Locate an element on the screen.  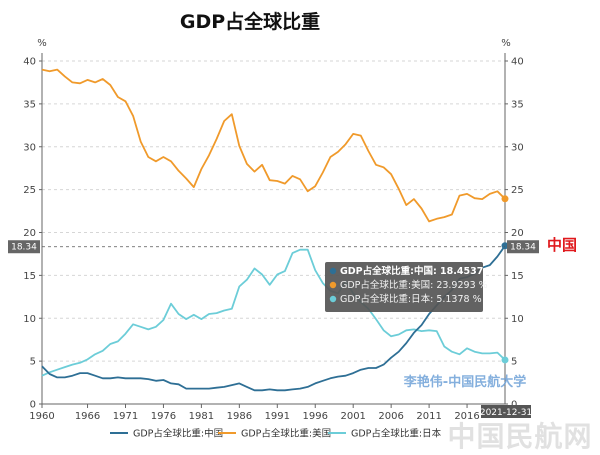
pointer-label-right: 18.34 is located at coordinates (523, 248).